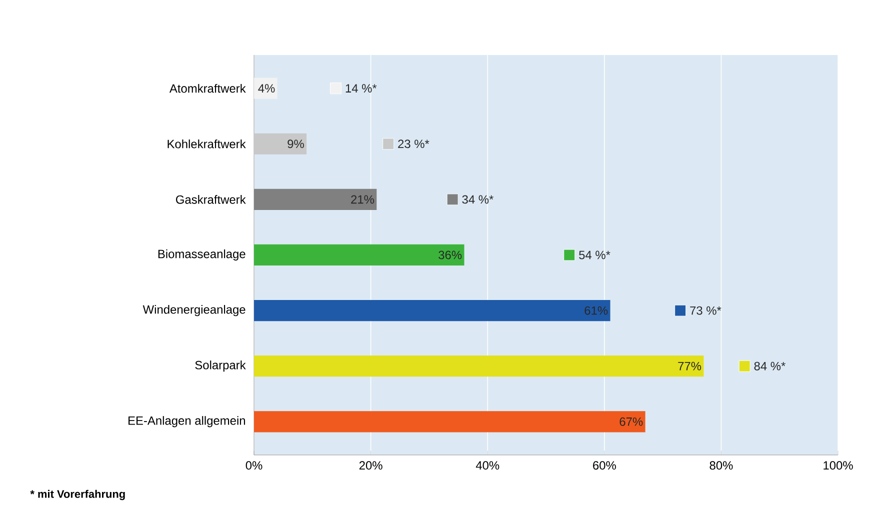 The image size is (888, 522). Describe the element at coordinates (361, 88) in the screenshot. I see `data-label: 14 %*` at that location.